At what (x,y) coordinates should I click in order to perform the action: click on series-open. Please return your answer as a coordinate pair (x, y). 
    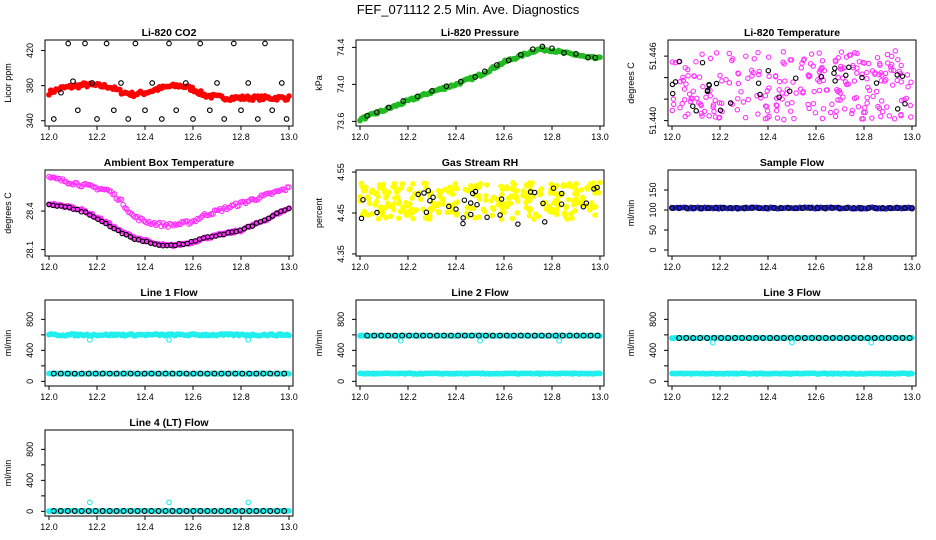
    Looking at the image, I should click on (169, 91).